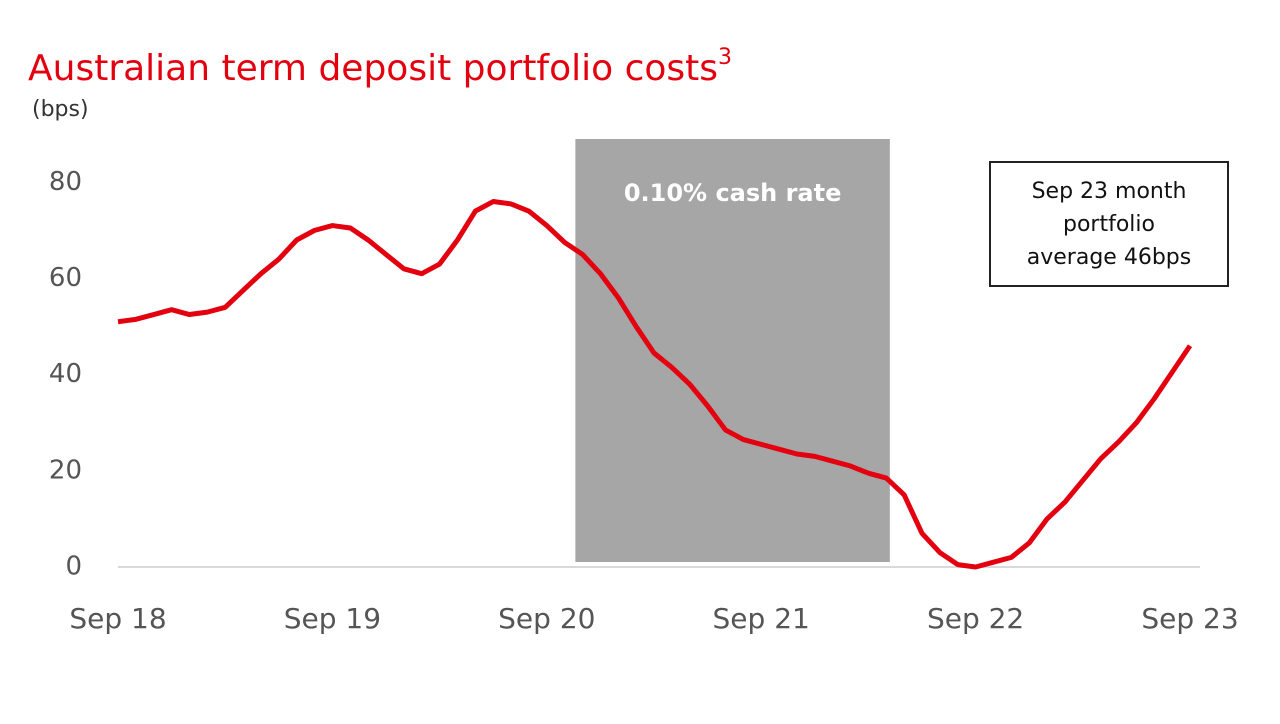 Image resolution: width=1280 pixels, height=724 pixels. What do you see at coordinates (761, 618) in the screenshot?
I see `x-tick-label: Sep 21` at bounding box center [761, 618].